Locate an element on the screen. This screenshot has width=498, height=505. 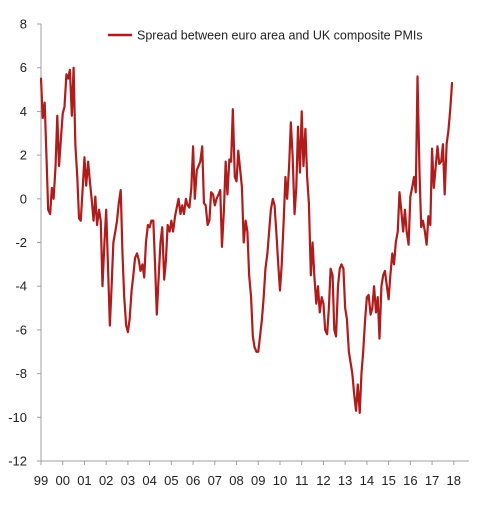
x-tick-label: 05 is located at coordinates (171, 480).